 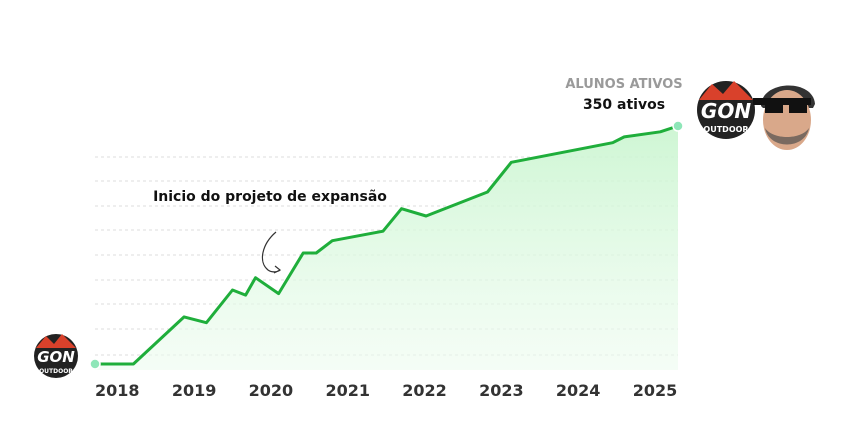 I want to click on annotation-arrow, so click(x=271, y=252).